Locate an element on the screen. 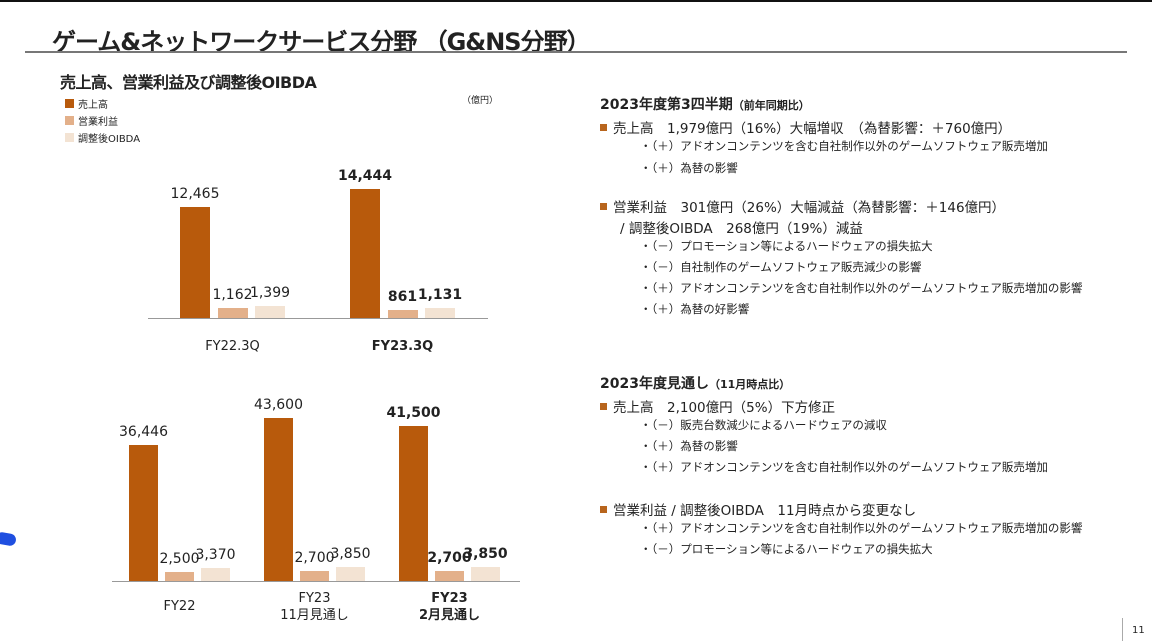  data-label-sales: 12,465 is located at coordinates (195, 193).